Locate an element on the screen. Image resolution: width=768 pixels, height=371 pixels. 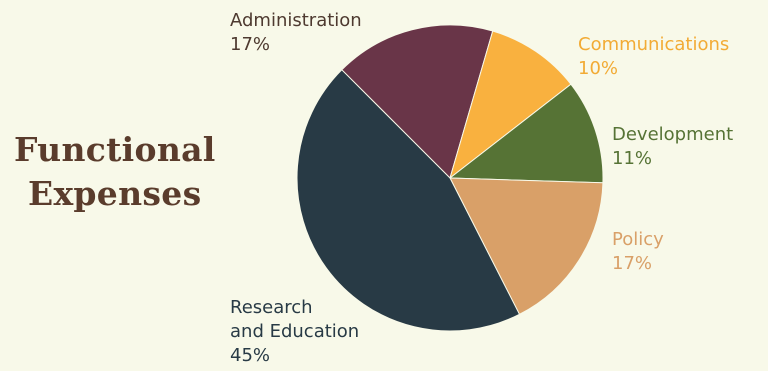
label-policy-value: 17% is located at coordinates (632, 263).